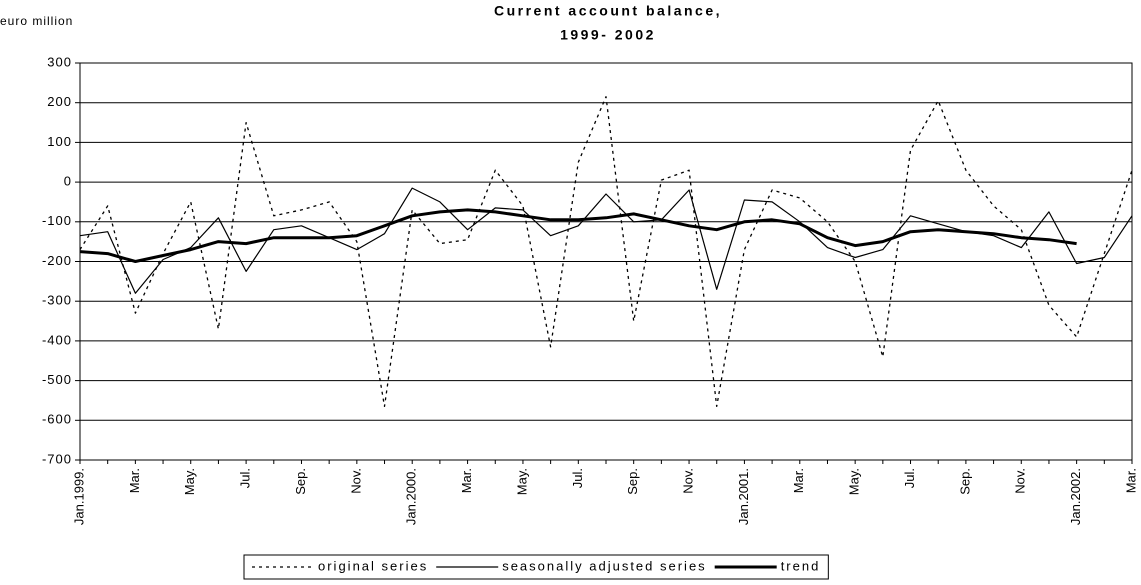 The image size is (1141, 585). Describe the element at coordinates (604, 565) in the screenshot. I see `legend-label: seasonally adjusted series` at that location.